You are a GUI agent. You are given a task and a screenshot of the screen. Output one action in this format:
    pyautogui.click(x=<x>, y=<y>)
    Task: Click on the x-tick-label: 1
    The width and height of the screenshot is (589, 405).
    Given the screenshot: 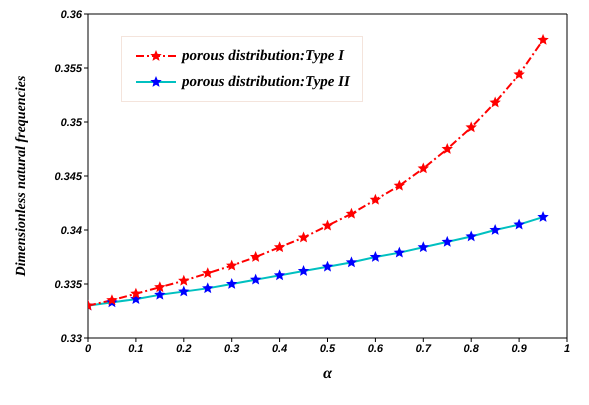 What is the action you would take?
    pyautogui.click(x=567, y=348)
    